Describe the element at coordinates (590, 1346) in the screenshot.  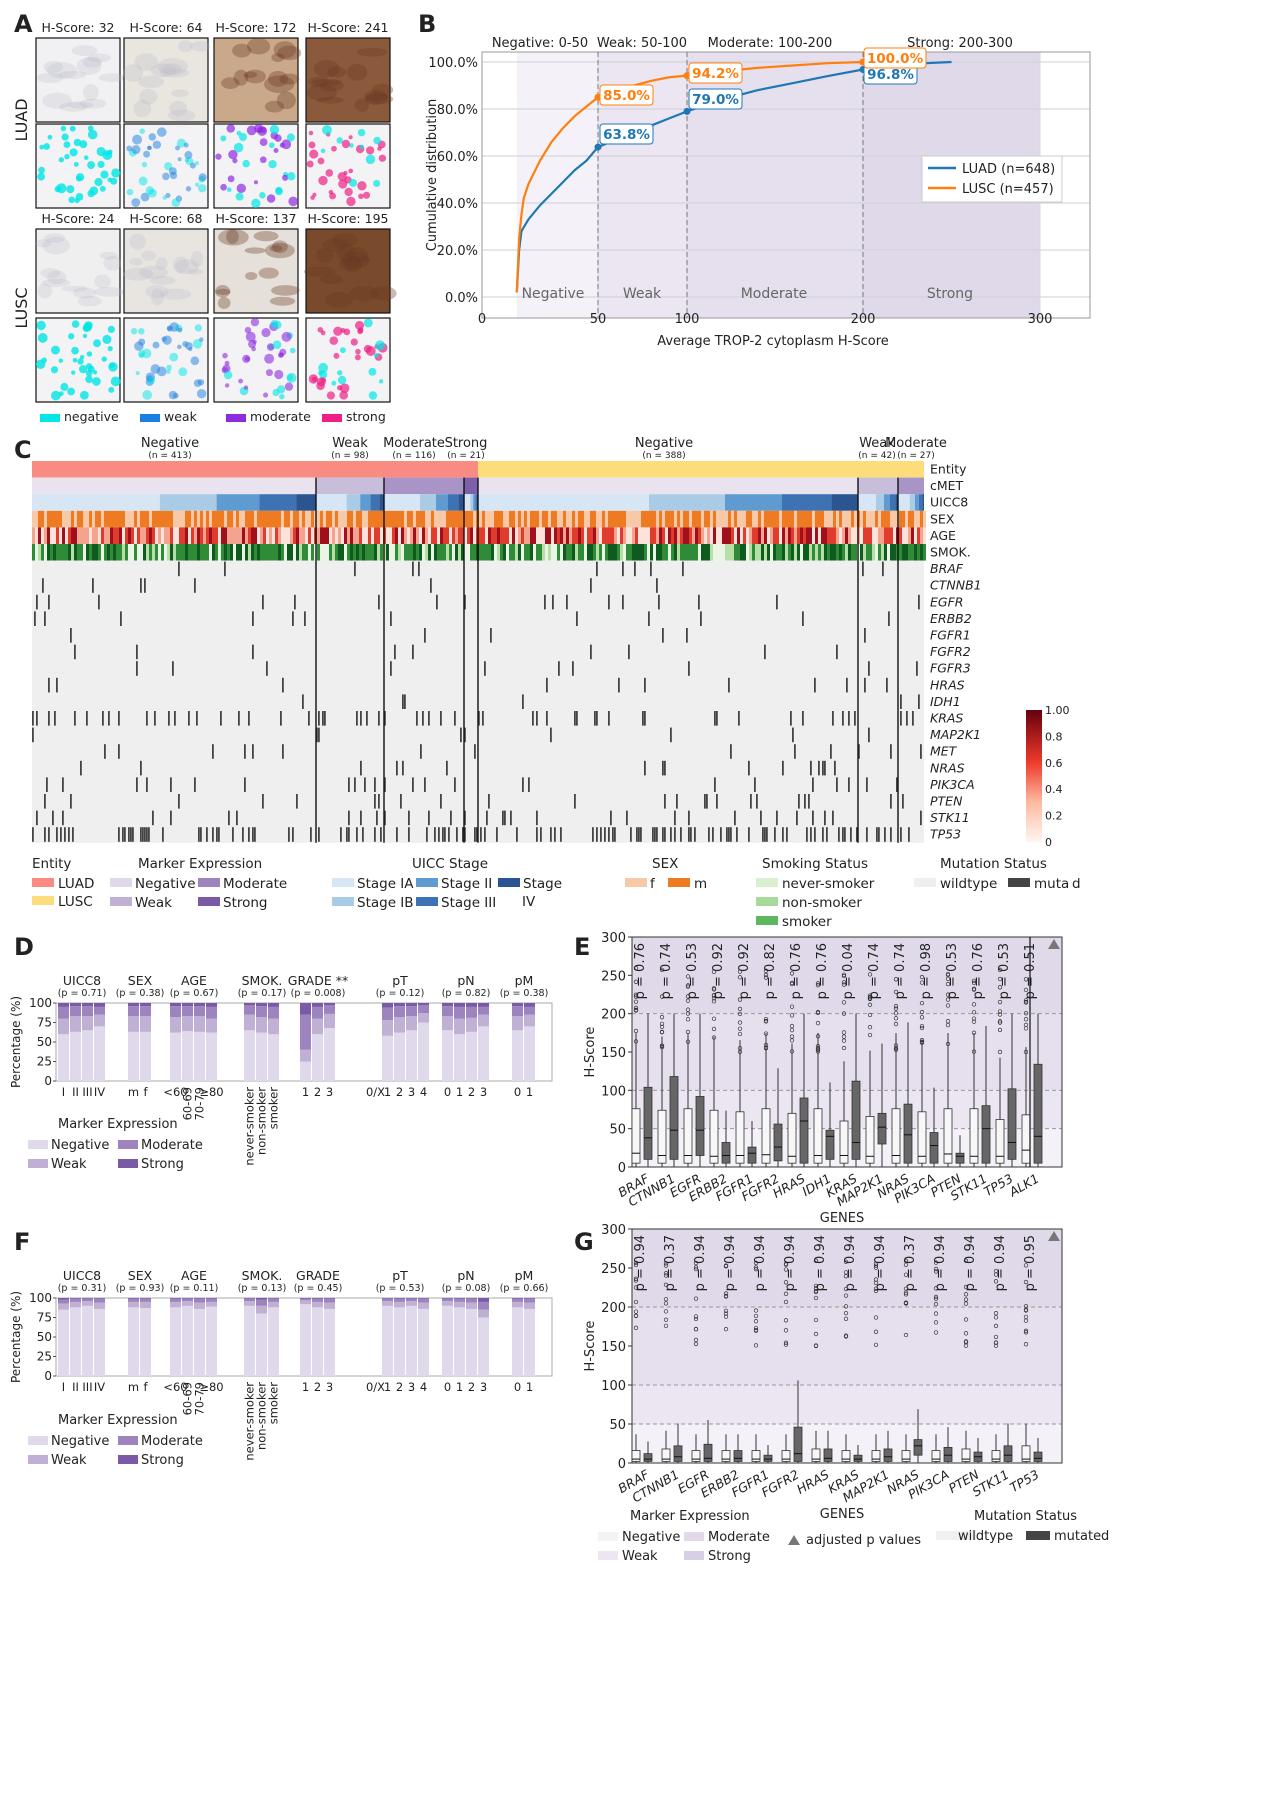
I see `y-axis-label: H-Score` at that location.